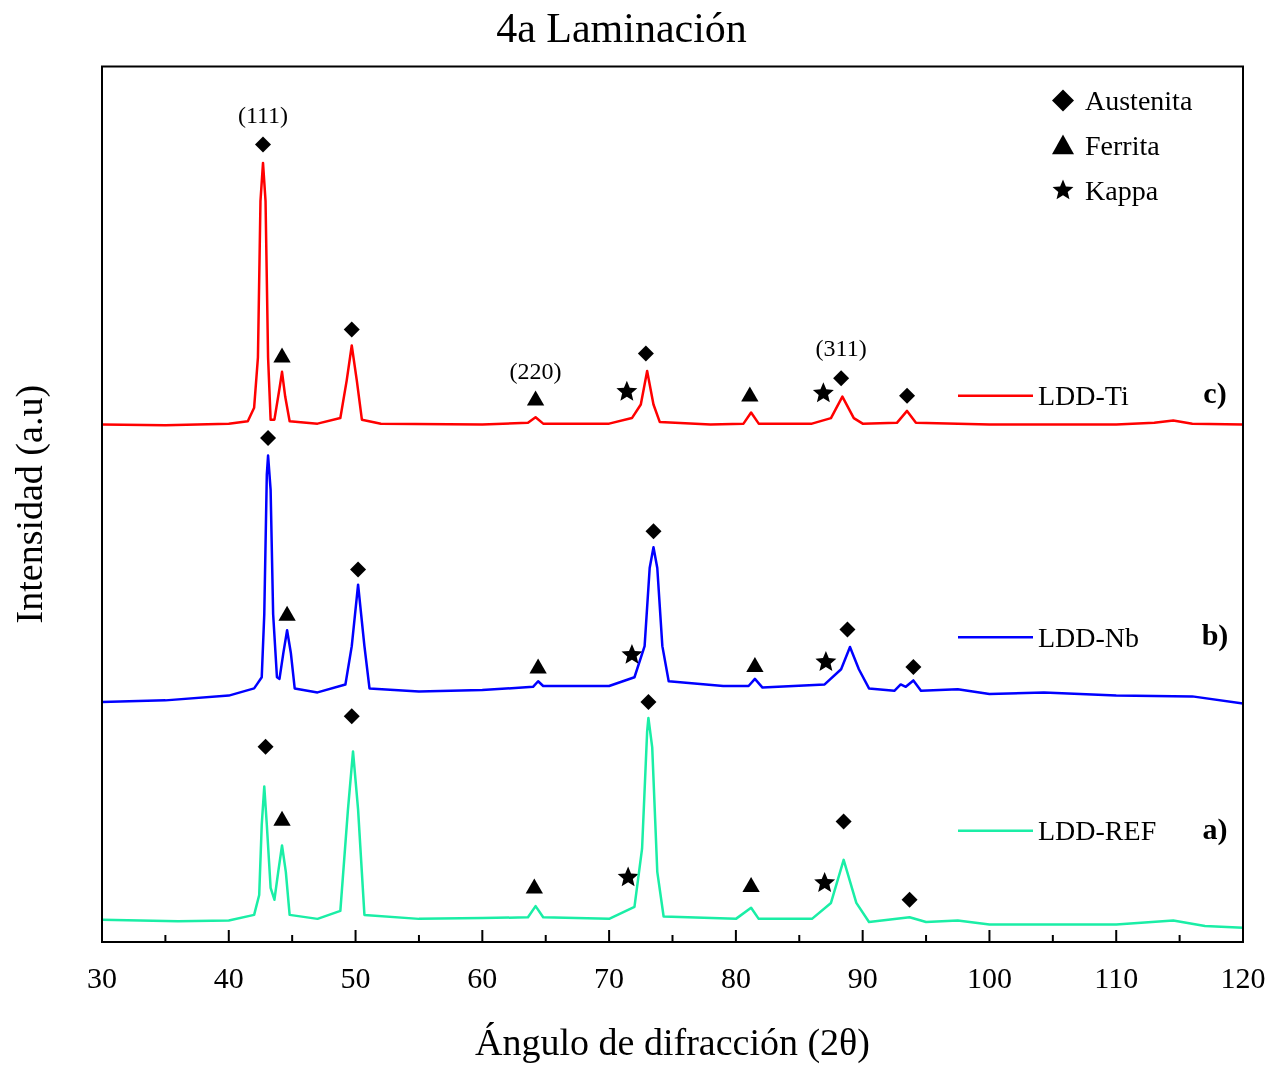  Describe the element at coordinates (1089, 637) in the screenshot. I see `legend-label: LDD-Nb` at that location.